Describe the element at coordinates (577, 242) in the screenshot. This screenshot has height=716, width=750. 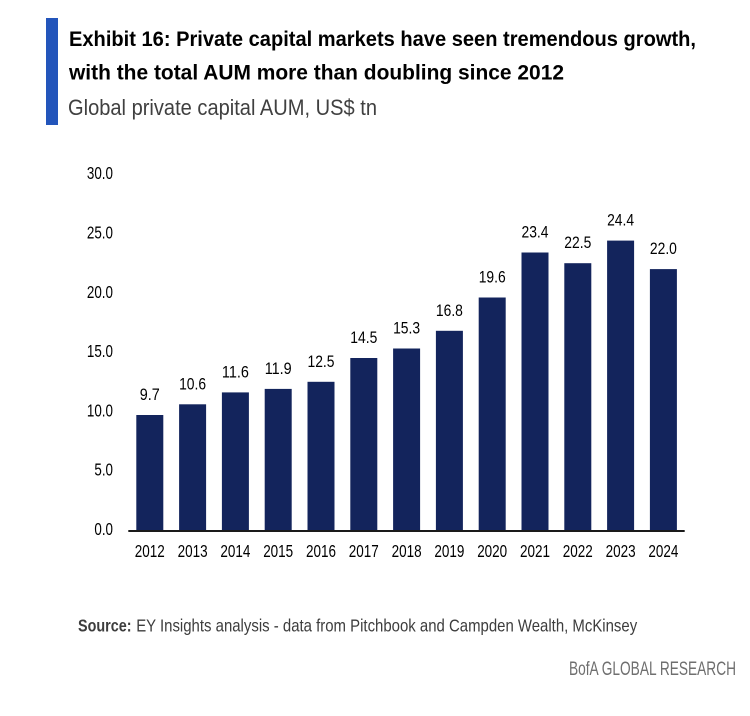
I see `svg-text: 22.5` at that location.